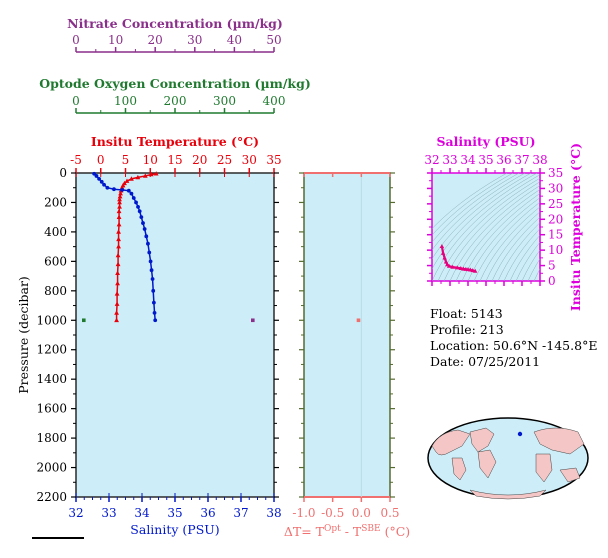 Image resolution: width=608 pixels, height=558 pixels. I want to click on footer-stamp, so click(58, 538).